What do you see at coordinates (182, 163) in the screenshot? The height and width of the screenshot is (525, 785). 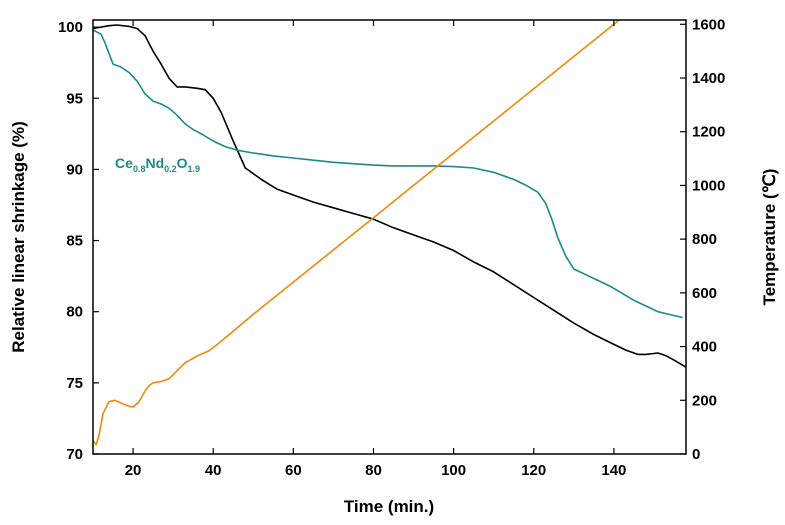 I see `annotation-text: O` at bounding box center [182, 163].